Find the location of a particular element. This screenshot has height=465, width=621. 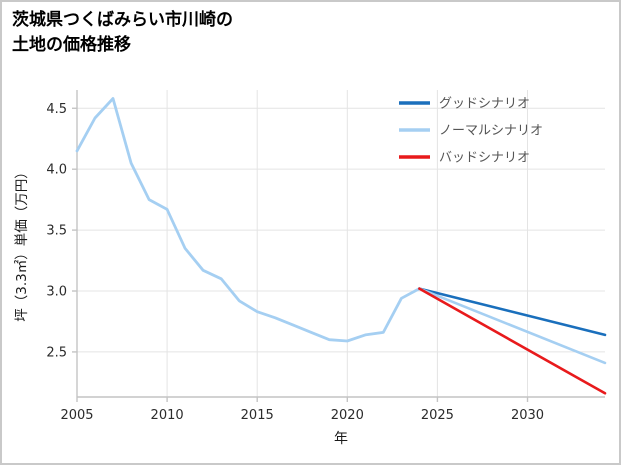

series-line-good-scenario is located at coordinates (512, 312).